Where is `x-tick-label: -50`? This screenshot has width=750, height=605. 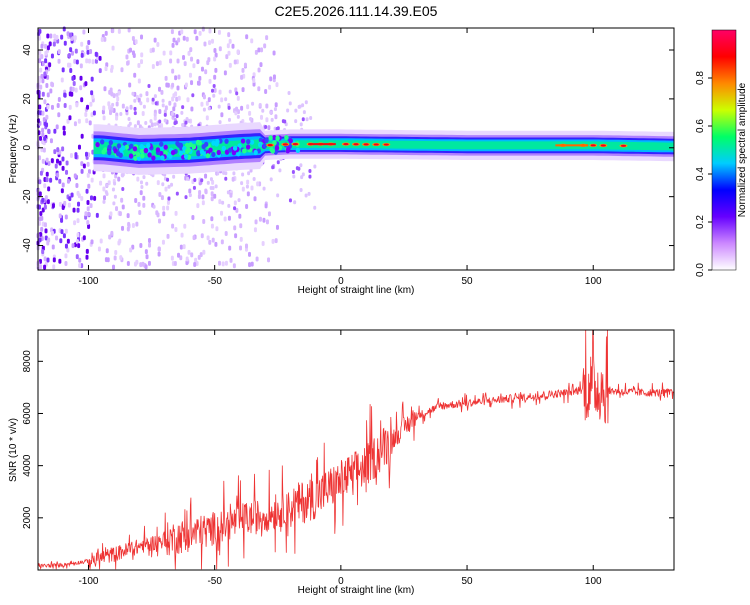
x-tick-label: -50 is located at coordinates (214, 281).